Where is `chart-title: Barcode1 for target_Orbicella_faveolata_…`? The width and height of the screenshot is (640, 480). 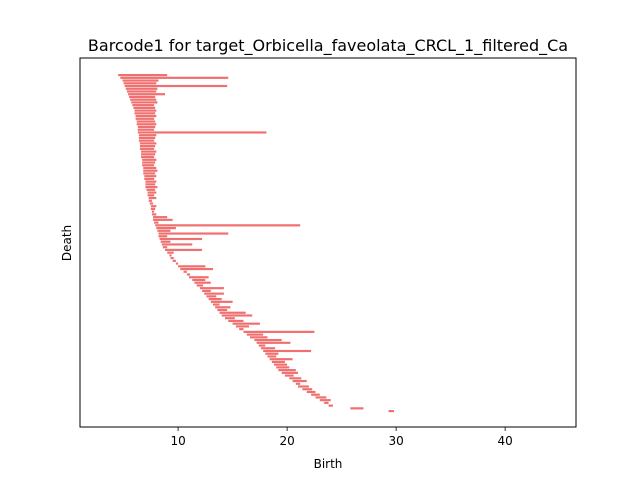 chart-title: Barcode1 for target_Orbicella_faveolata_… is located at coordinates (328, 46).